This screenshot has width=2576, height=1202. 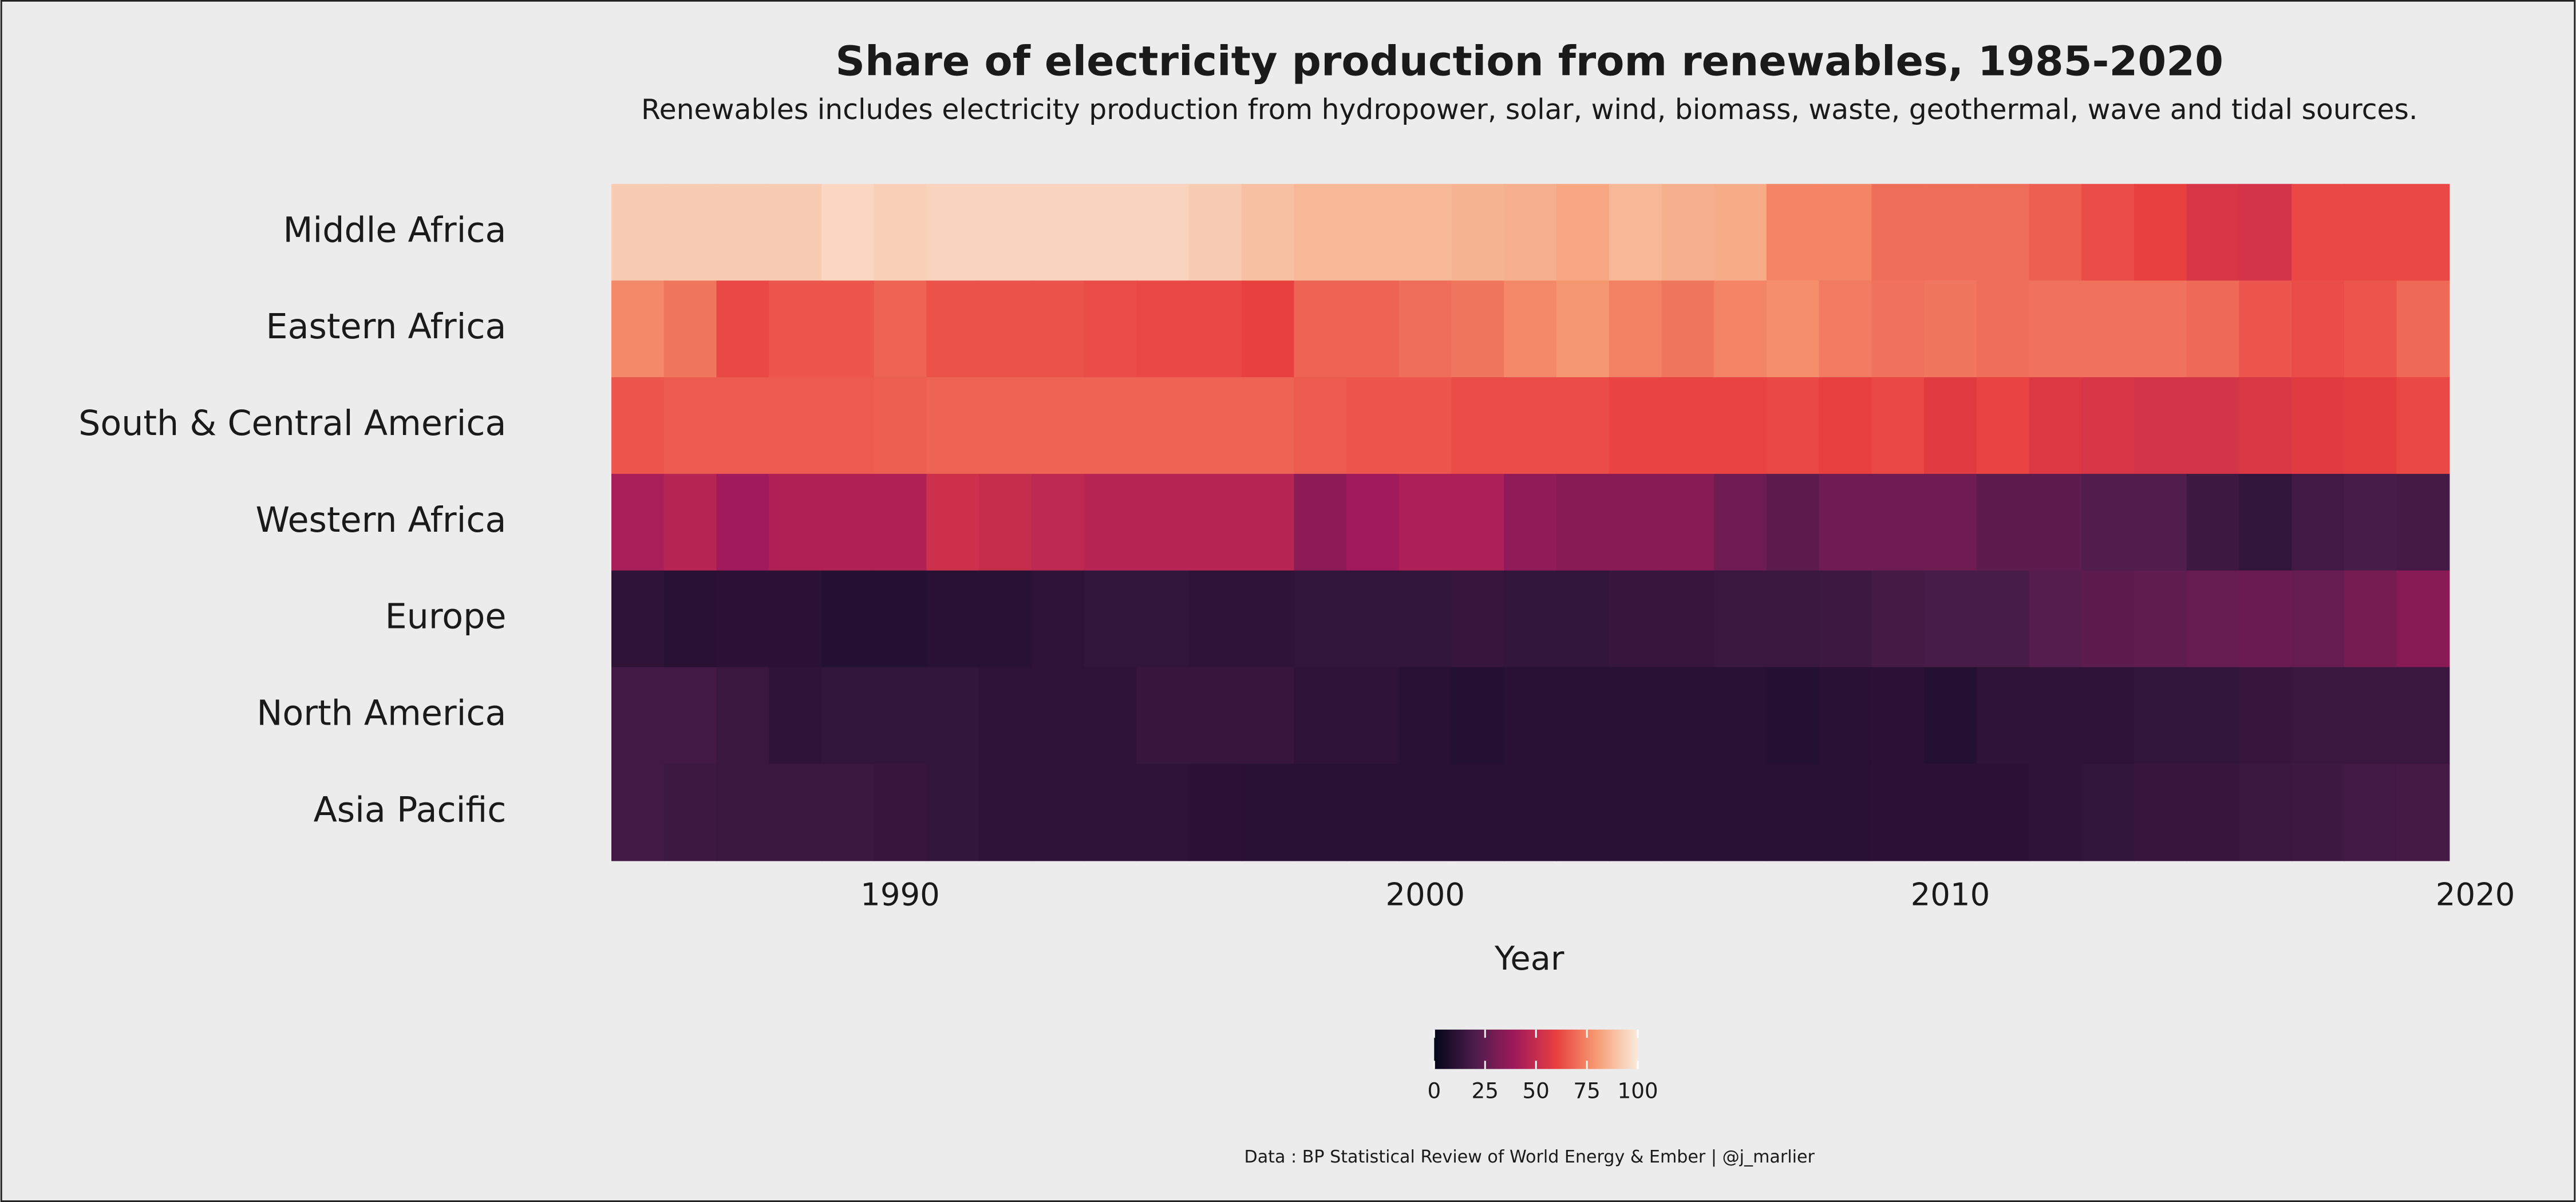 What do you see at coordinates (1535, 1091) in the screenshot?
I see `colorbar-tick-label: 50` at bounding box center [1535, 1091].